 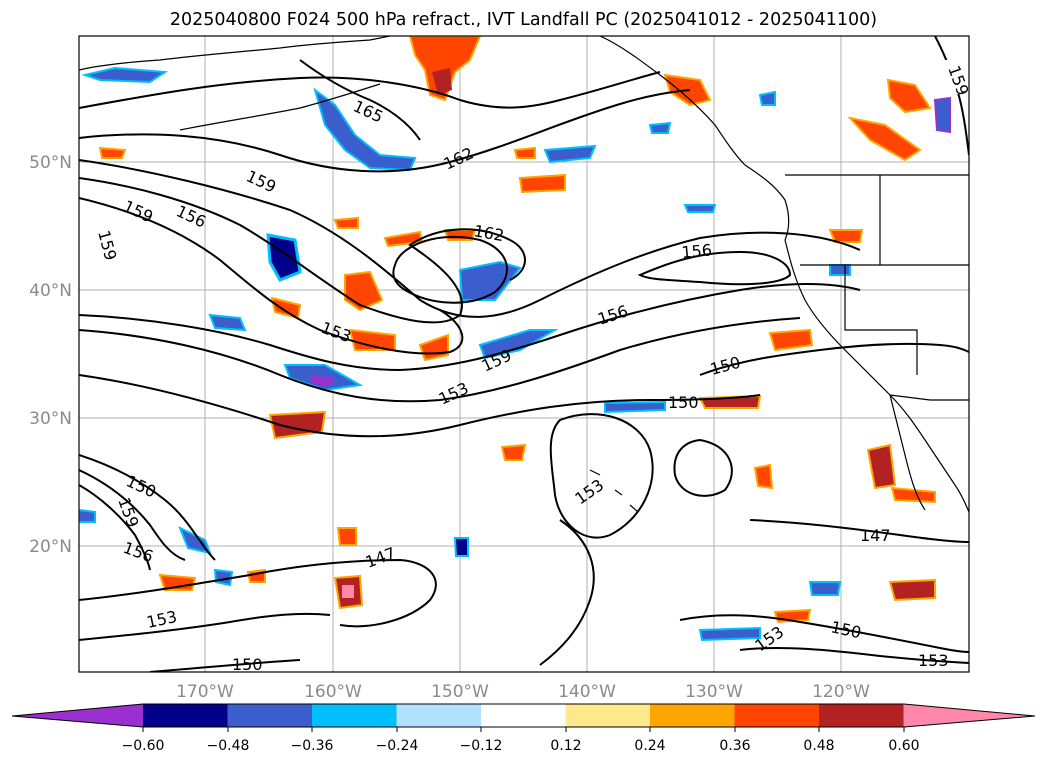 What do you see at coordinates (818, 746) in the screenshot?
I see `colorbar-tick-label: 0.48` at bounding box center [818, 746].